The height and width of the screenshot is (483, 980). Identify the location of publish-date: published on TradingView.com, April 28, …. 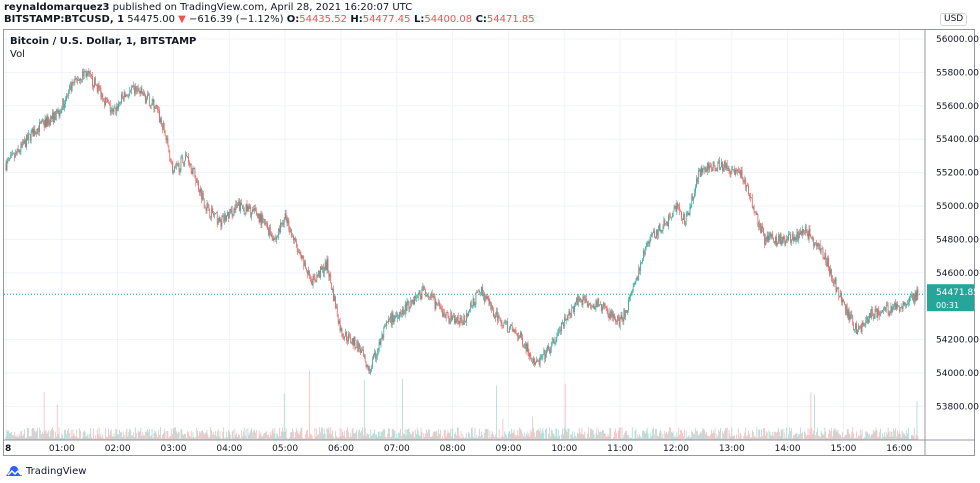
(261, 7).